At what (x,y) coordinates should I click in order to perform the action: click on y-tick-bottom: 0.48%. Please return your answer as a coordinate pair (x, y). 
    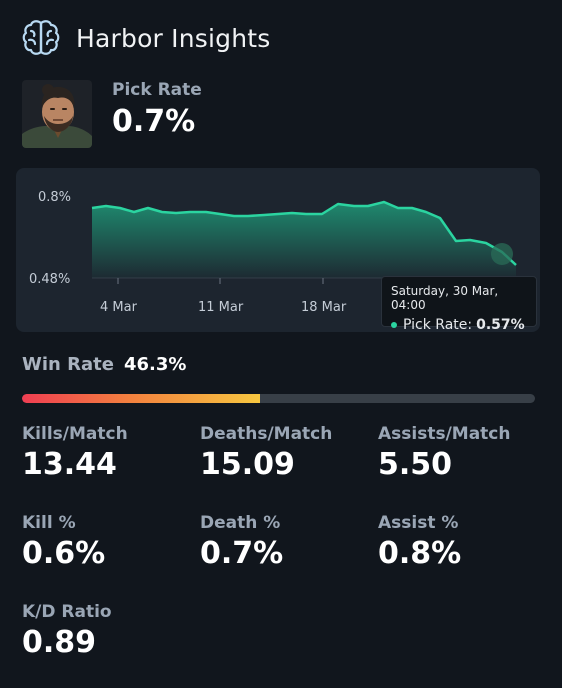
    Looking at the image, I should click on (49, 279).